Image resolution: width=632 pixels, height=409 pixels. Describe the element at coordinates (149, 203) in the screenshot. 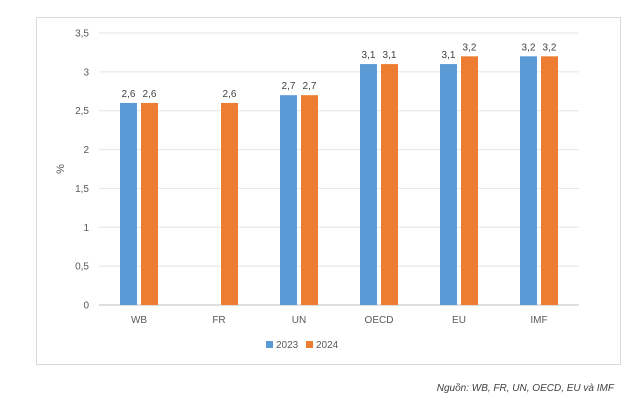

I see `bar-2024-wb` at that location.